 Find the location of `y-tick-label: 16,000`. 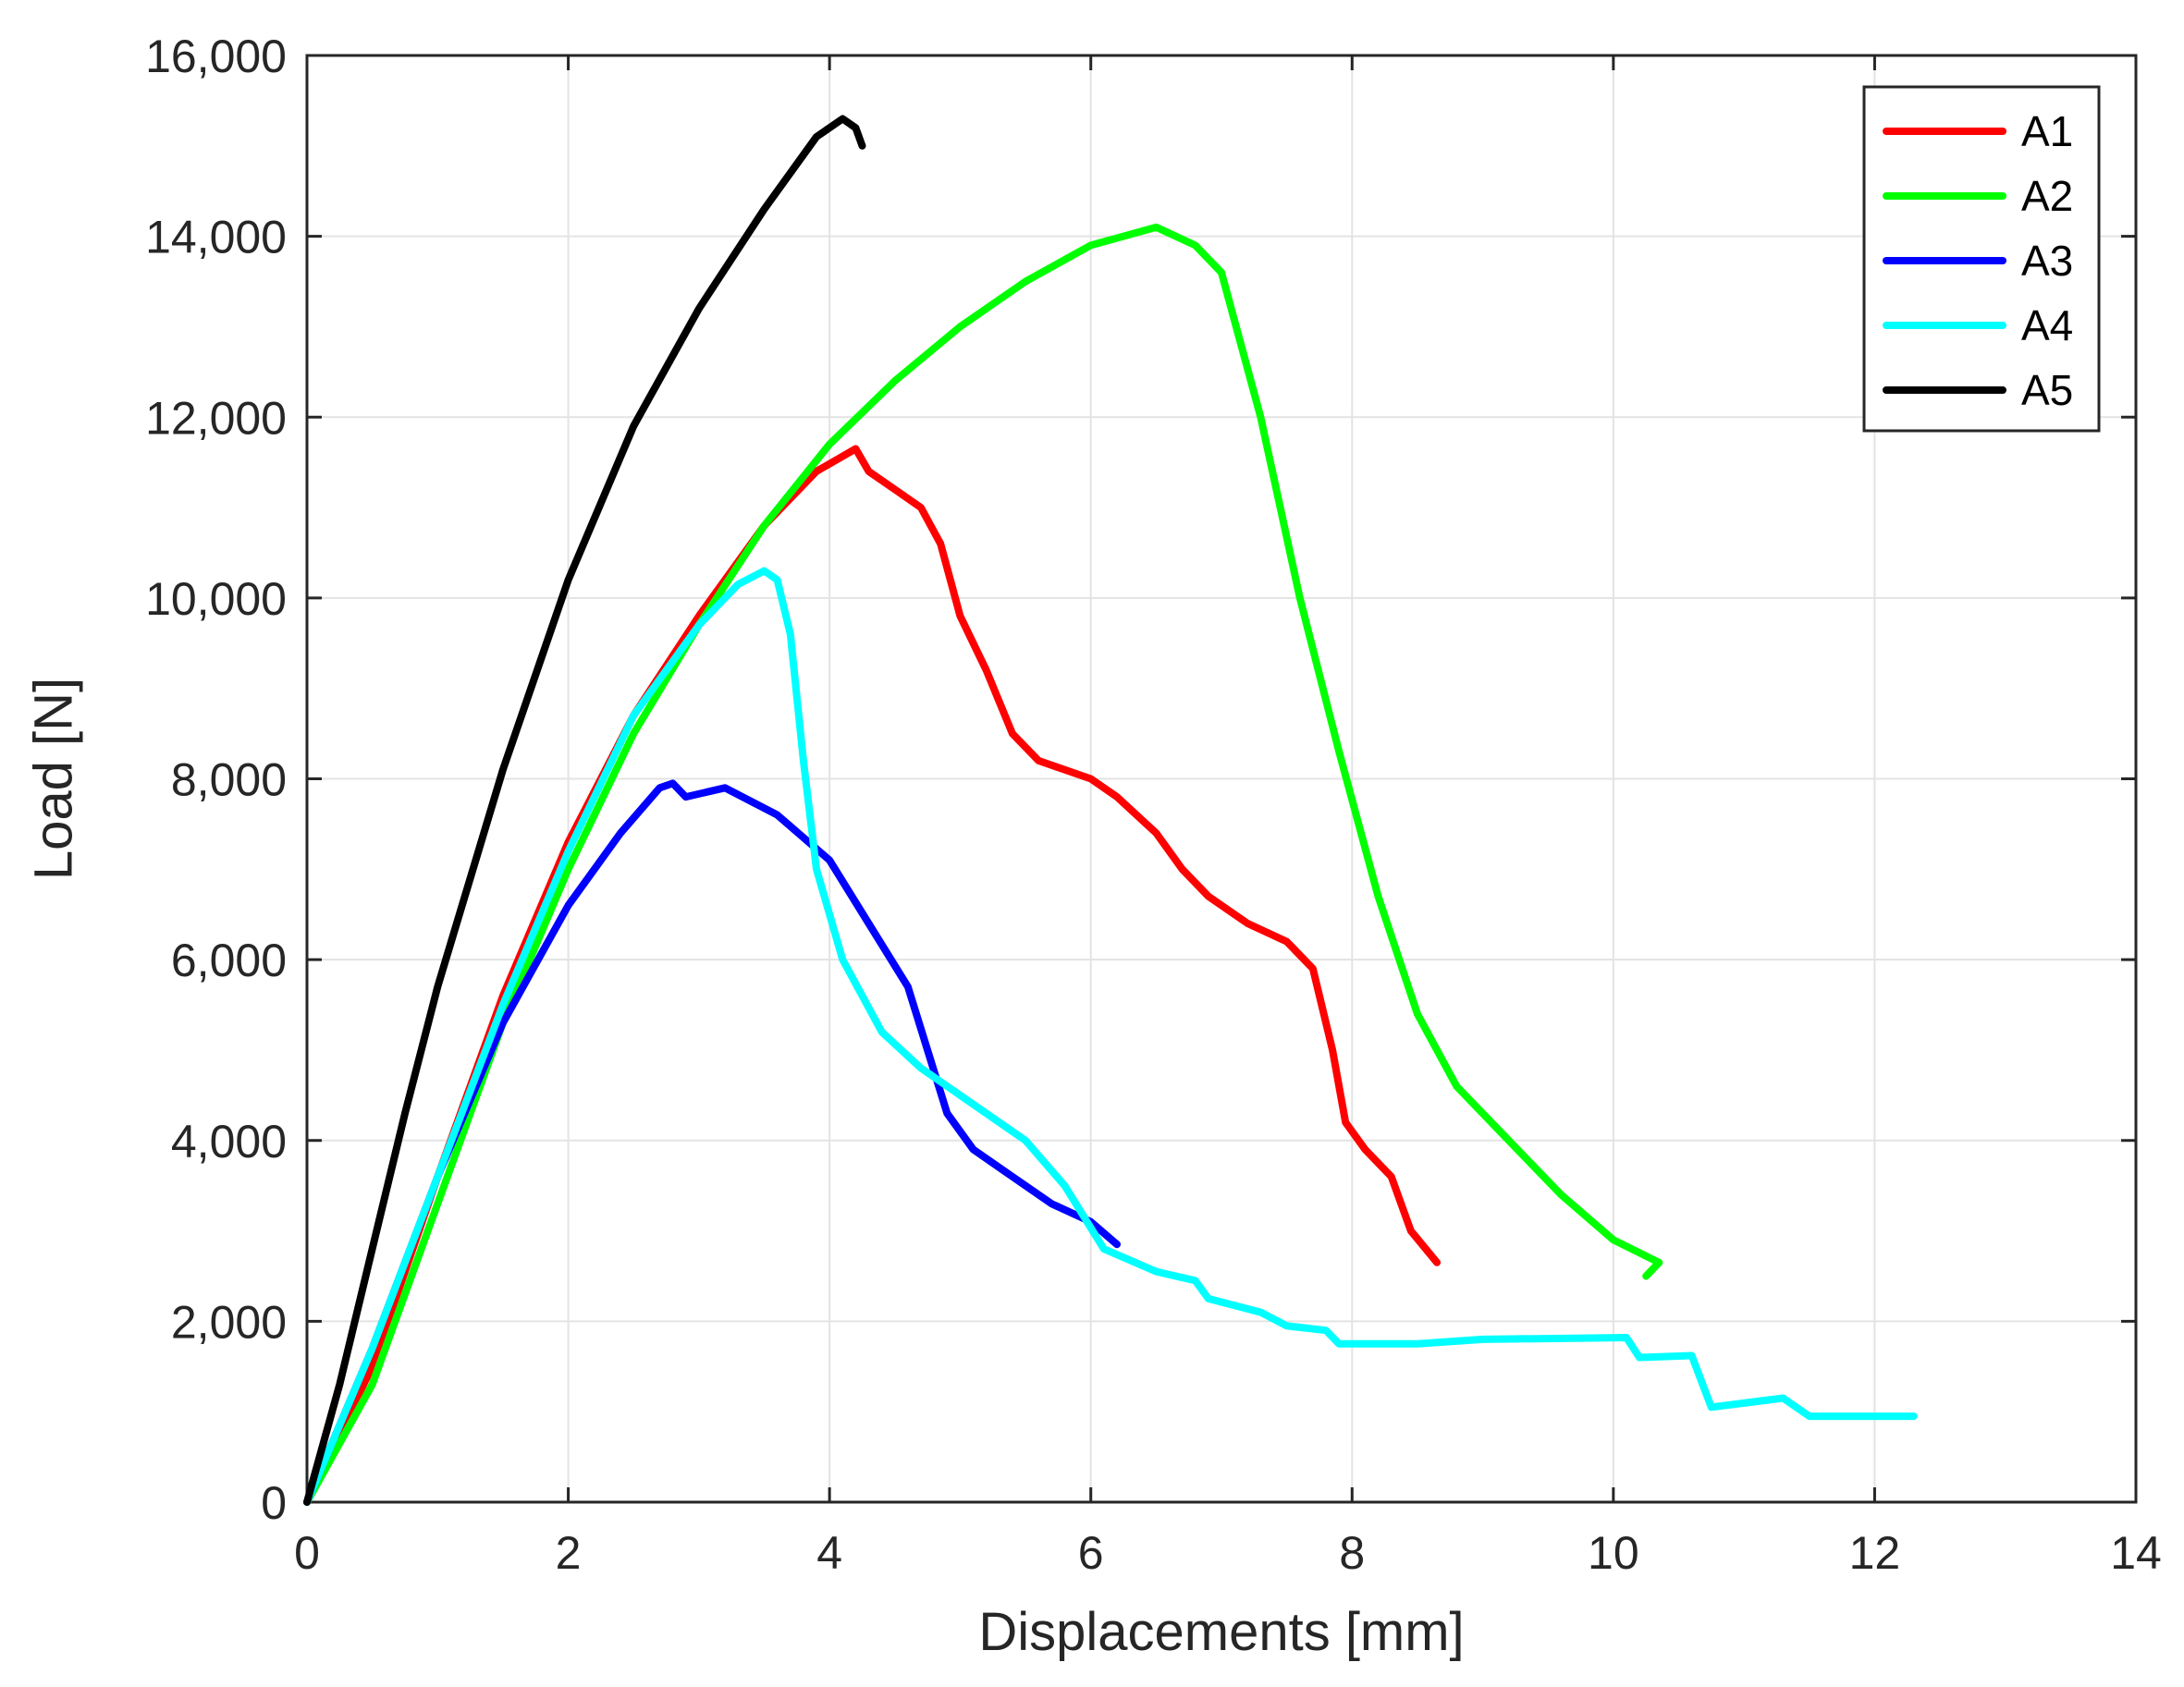

y-tick-label: 16,000 is located at coordinates (216, 56).